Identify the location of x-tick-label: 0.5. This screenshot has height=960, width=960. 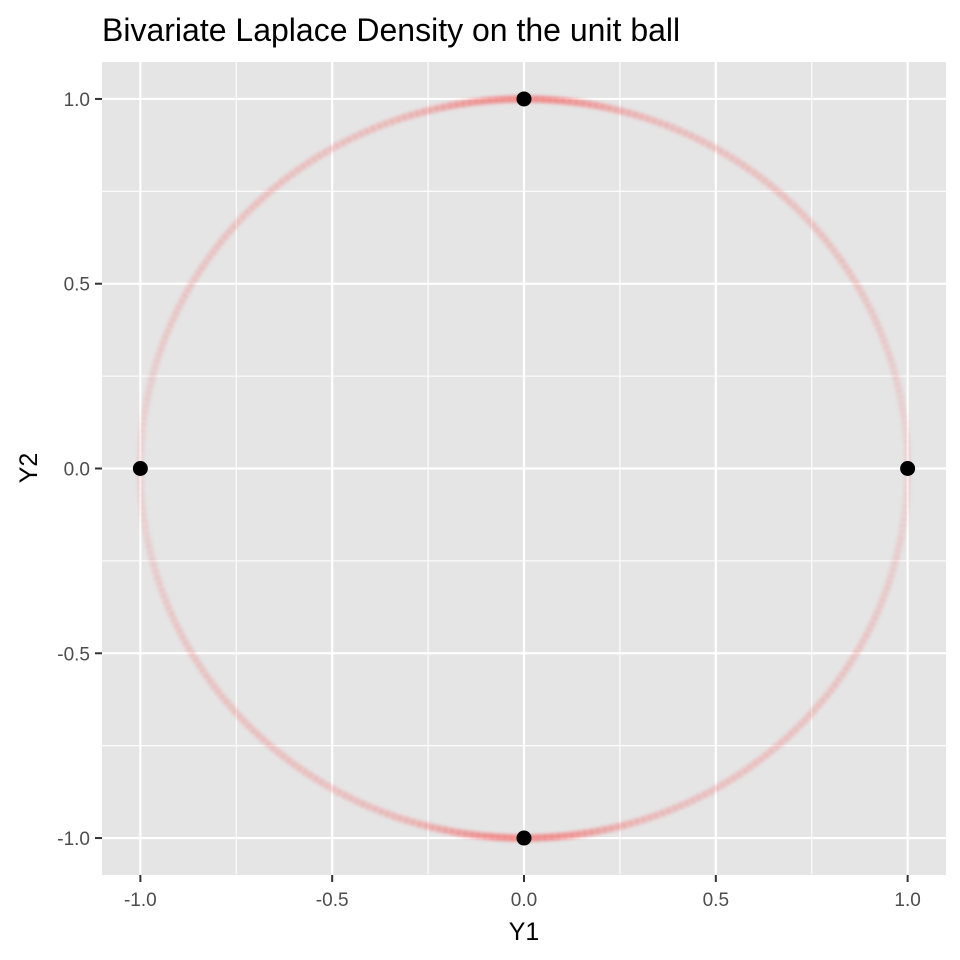
(716, 900).